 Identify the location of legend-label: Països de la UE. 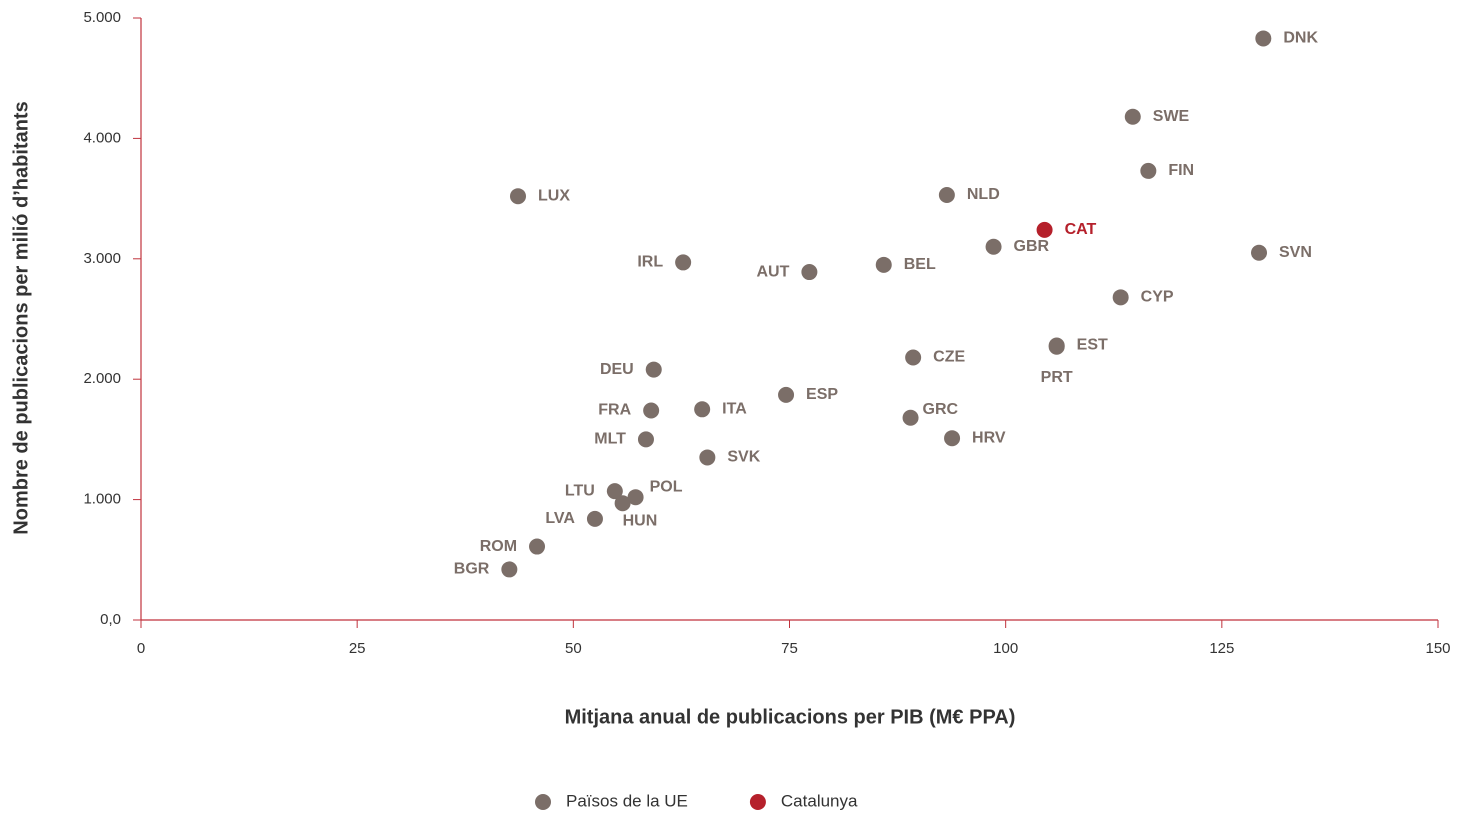
(627, 800).